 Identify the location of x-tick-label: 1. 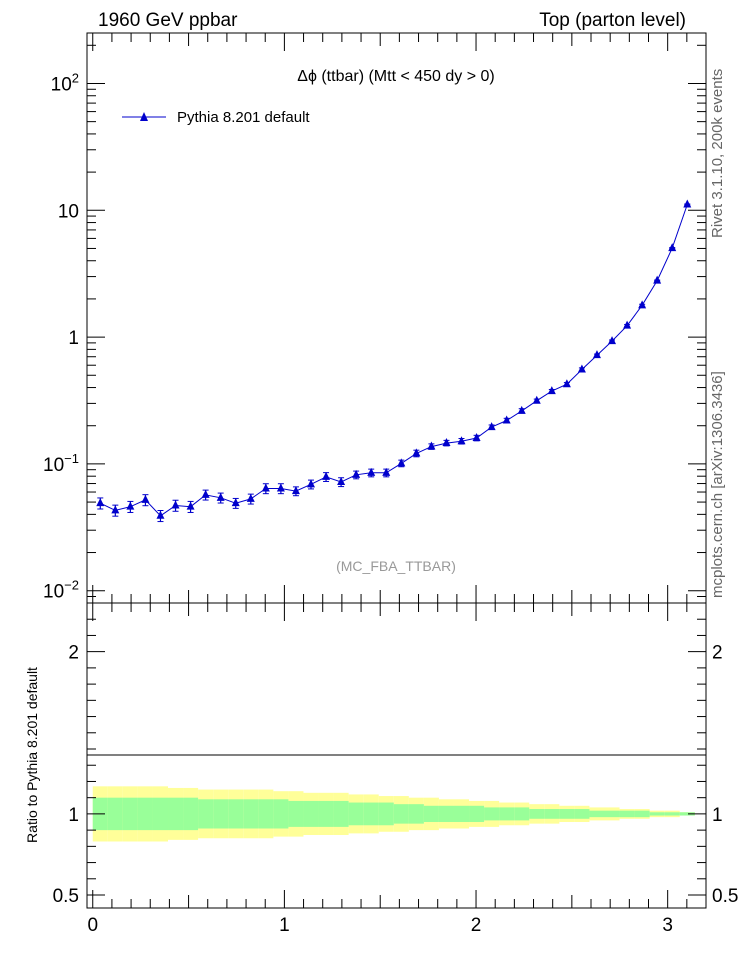
(284, 925).